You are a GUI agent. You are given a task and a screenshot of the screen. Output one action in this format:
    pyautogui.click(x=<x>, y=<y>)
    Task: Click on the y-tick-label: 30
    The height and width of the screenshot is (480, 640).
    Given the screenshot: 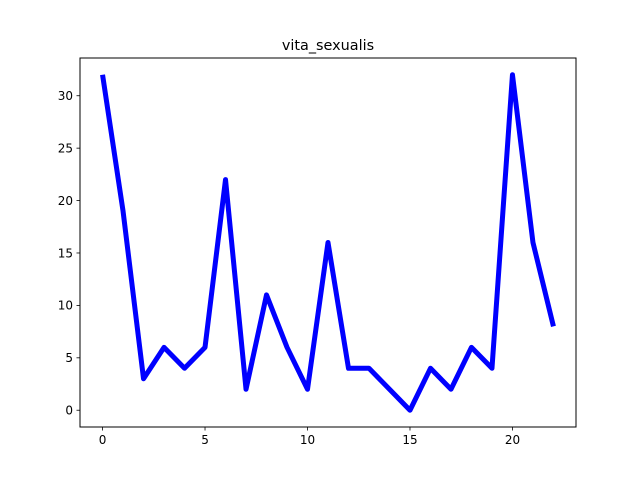 What is the action you would take?
    pyautogui.click(x=65, y=96)
    